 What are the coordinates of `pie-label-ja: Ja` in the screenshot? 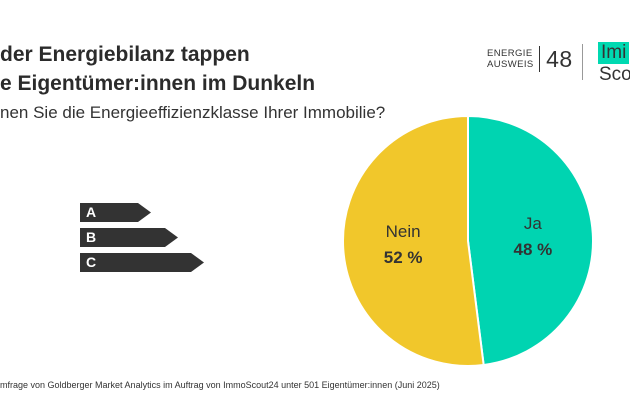 It's located at (533, 223).